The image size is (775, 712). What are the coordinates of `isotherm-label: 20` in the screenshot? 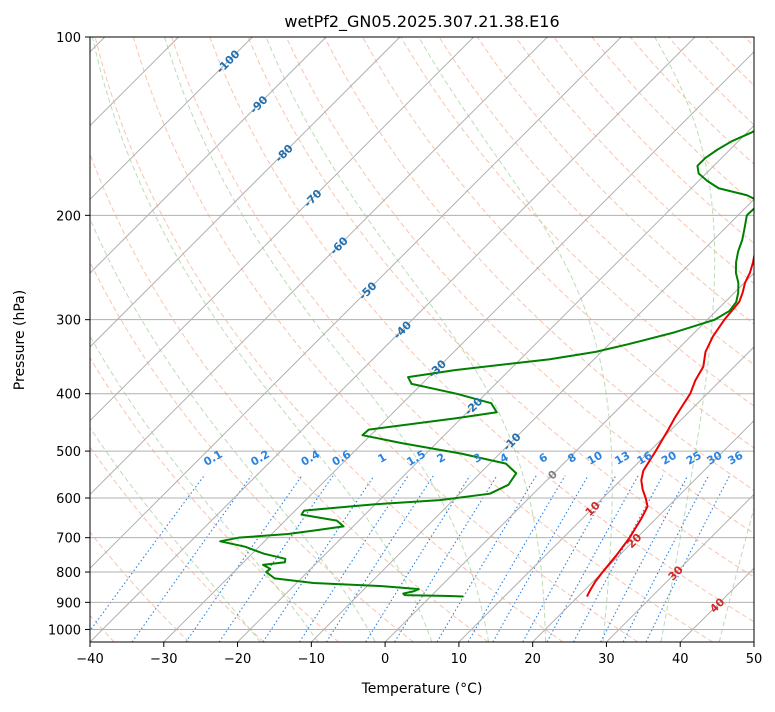 It's located at (634, 541).